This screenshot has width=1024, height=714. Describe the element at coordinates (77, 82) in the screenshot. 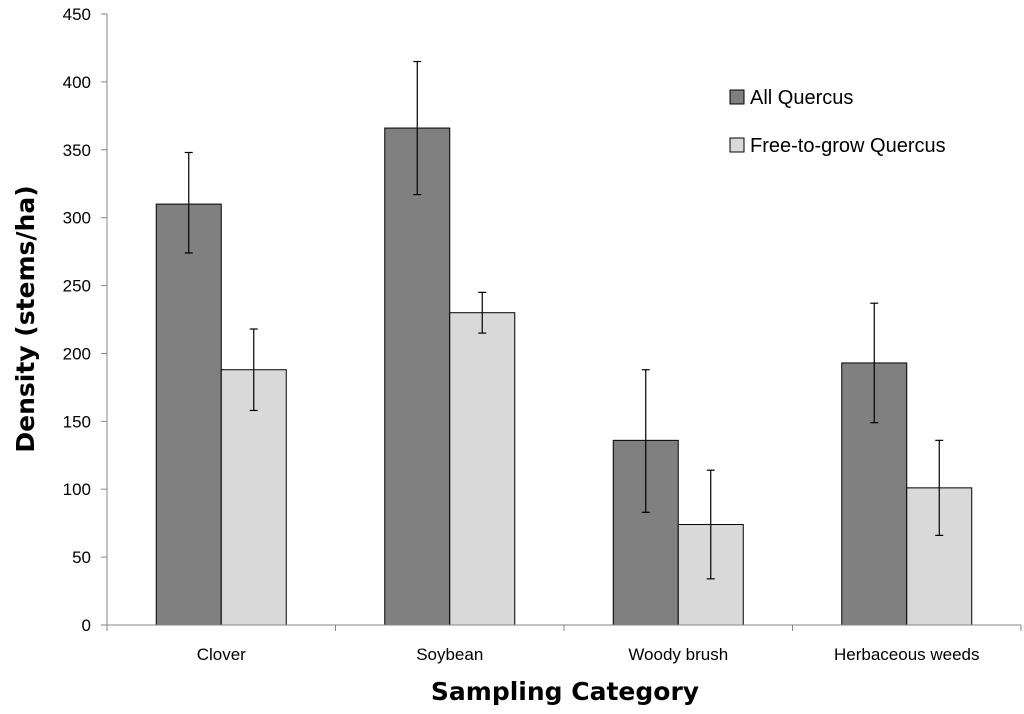

I see `y-tick-label: 400` at that location.